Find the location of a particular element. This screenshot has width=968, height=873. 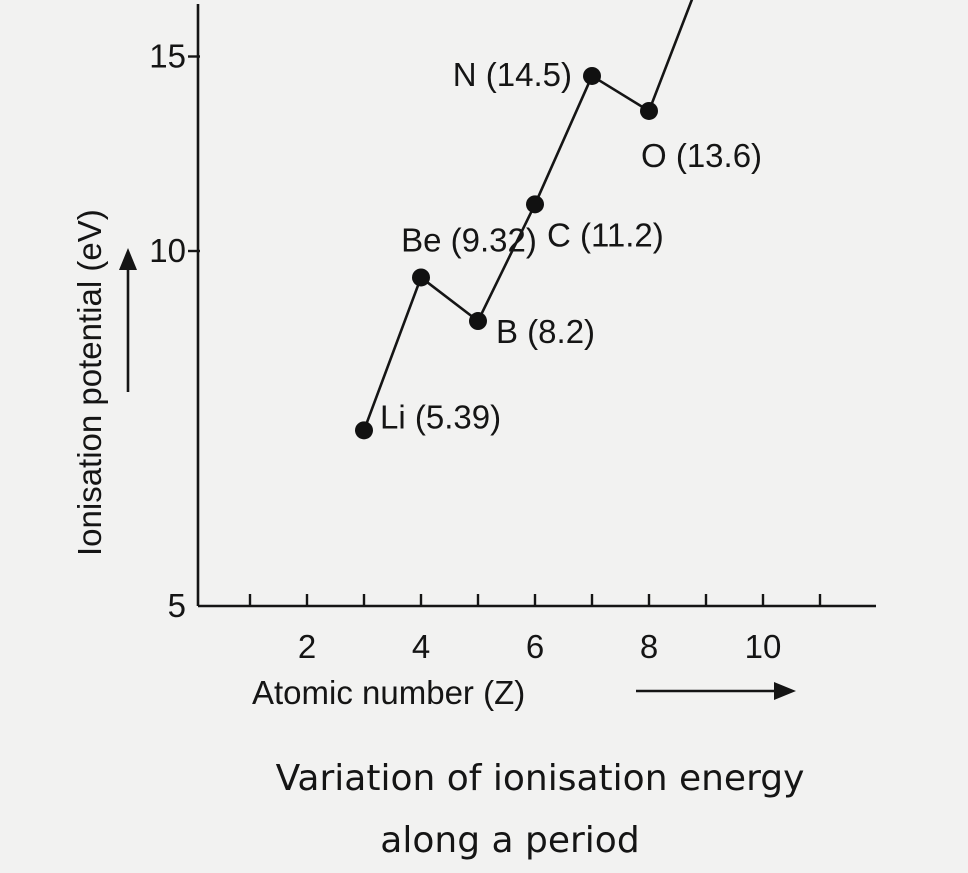

y-axis-arrow-head is located at coordinates (128, 259).